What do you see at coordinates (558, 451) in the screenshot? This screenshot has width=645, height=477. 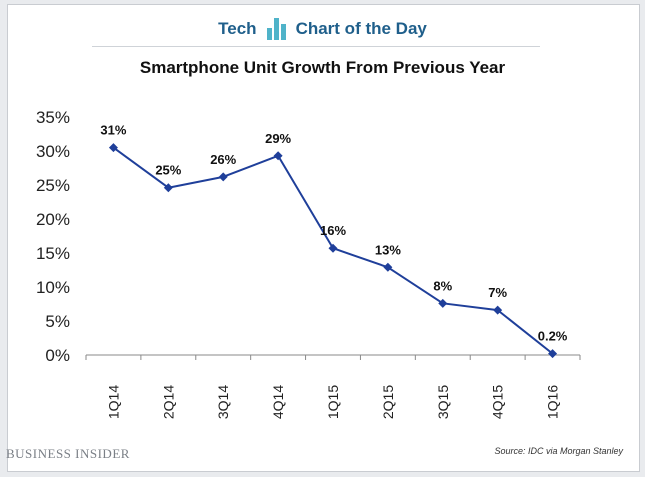 I see `source-note: Source: IDC via Morgan Stanley` at bounding box center [558, 451].